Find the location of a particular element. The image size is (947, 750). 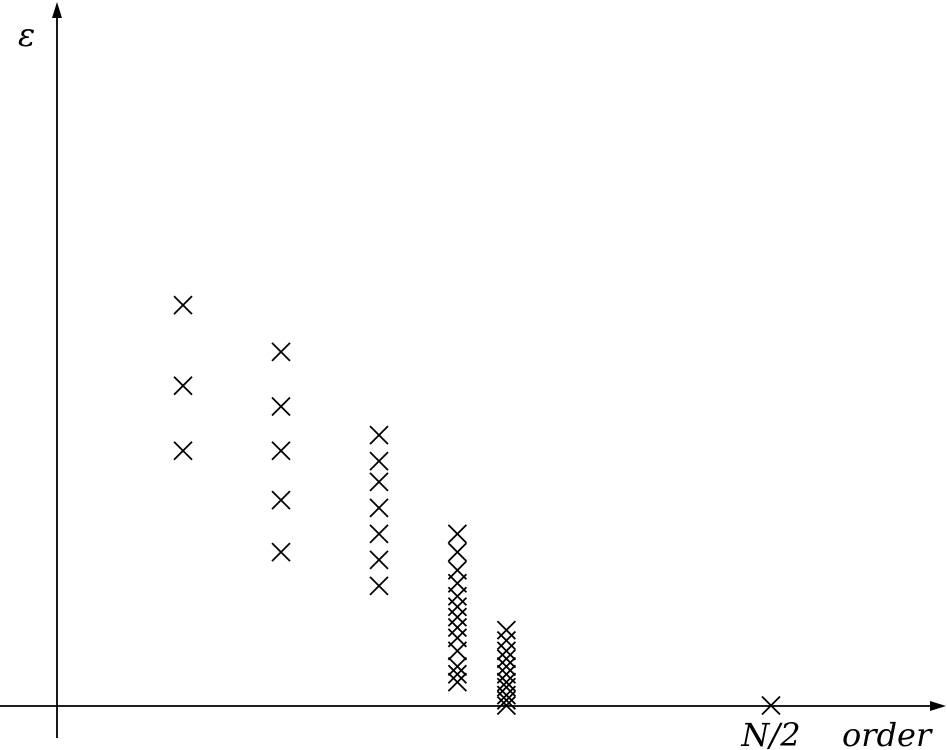

tick-labels: N/2 is located at coordinates (770, 733).